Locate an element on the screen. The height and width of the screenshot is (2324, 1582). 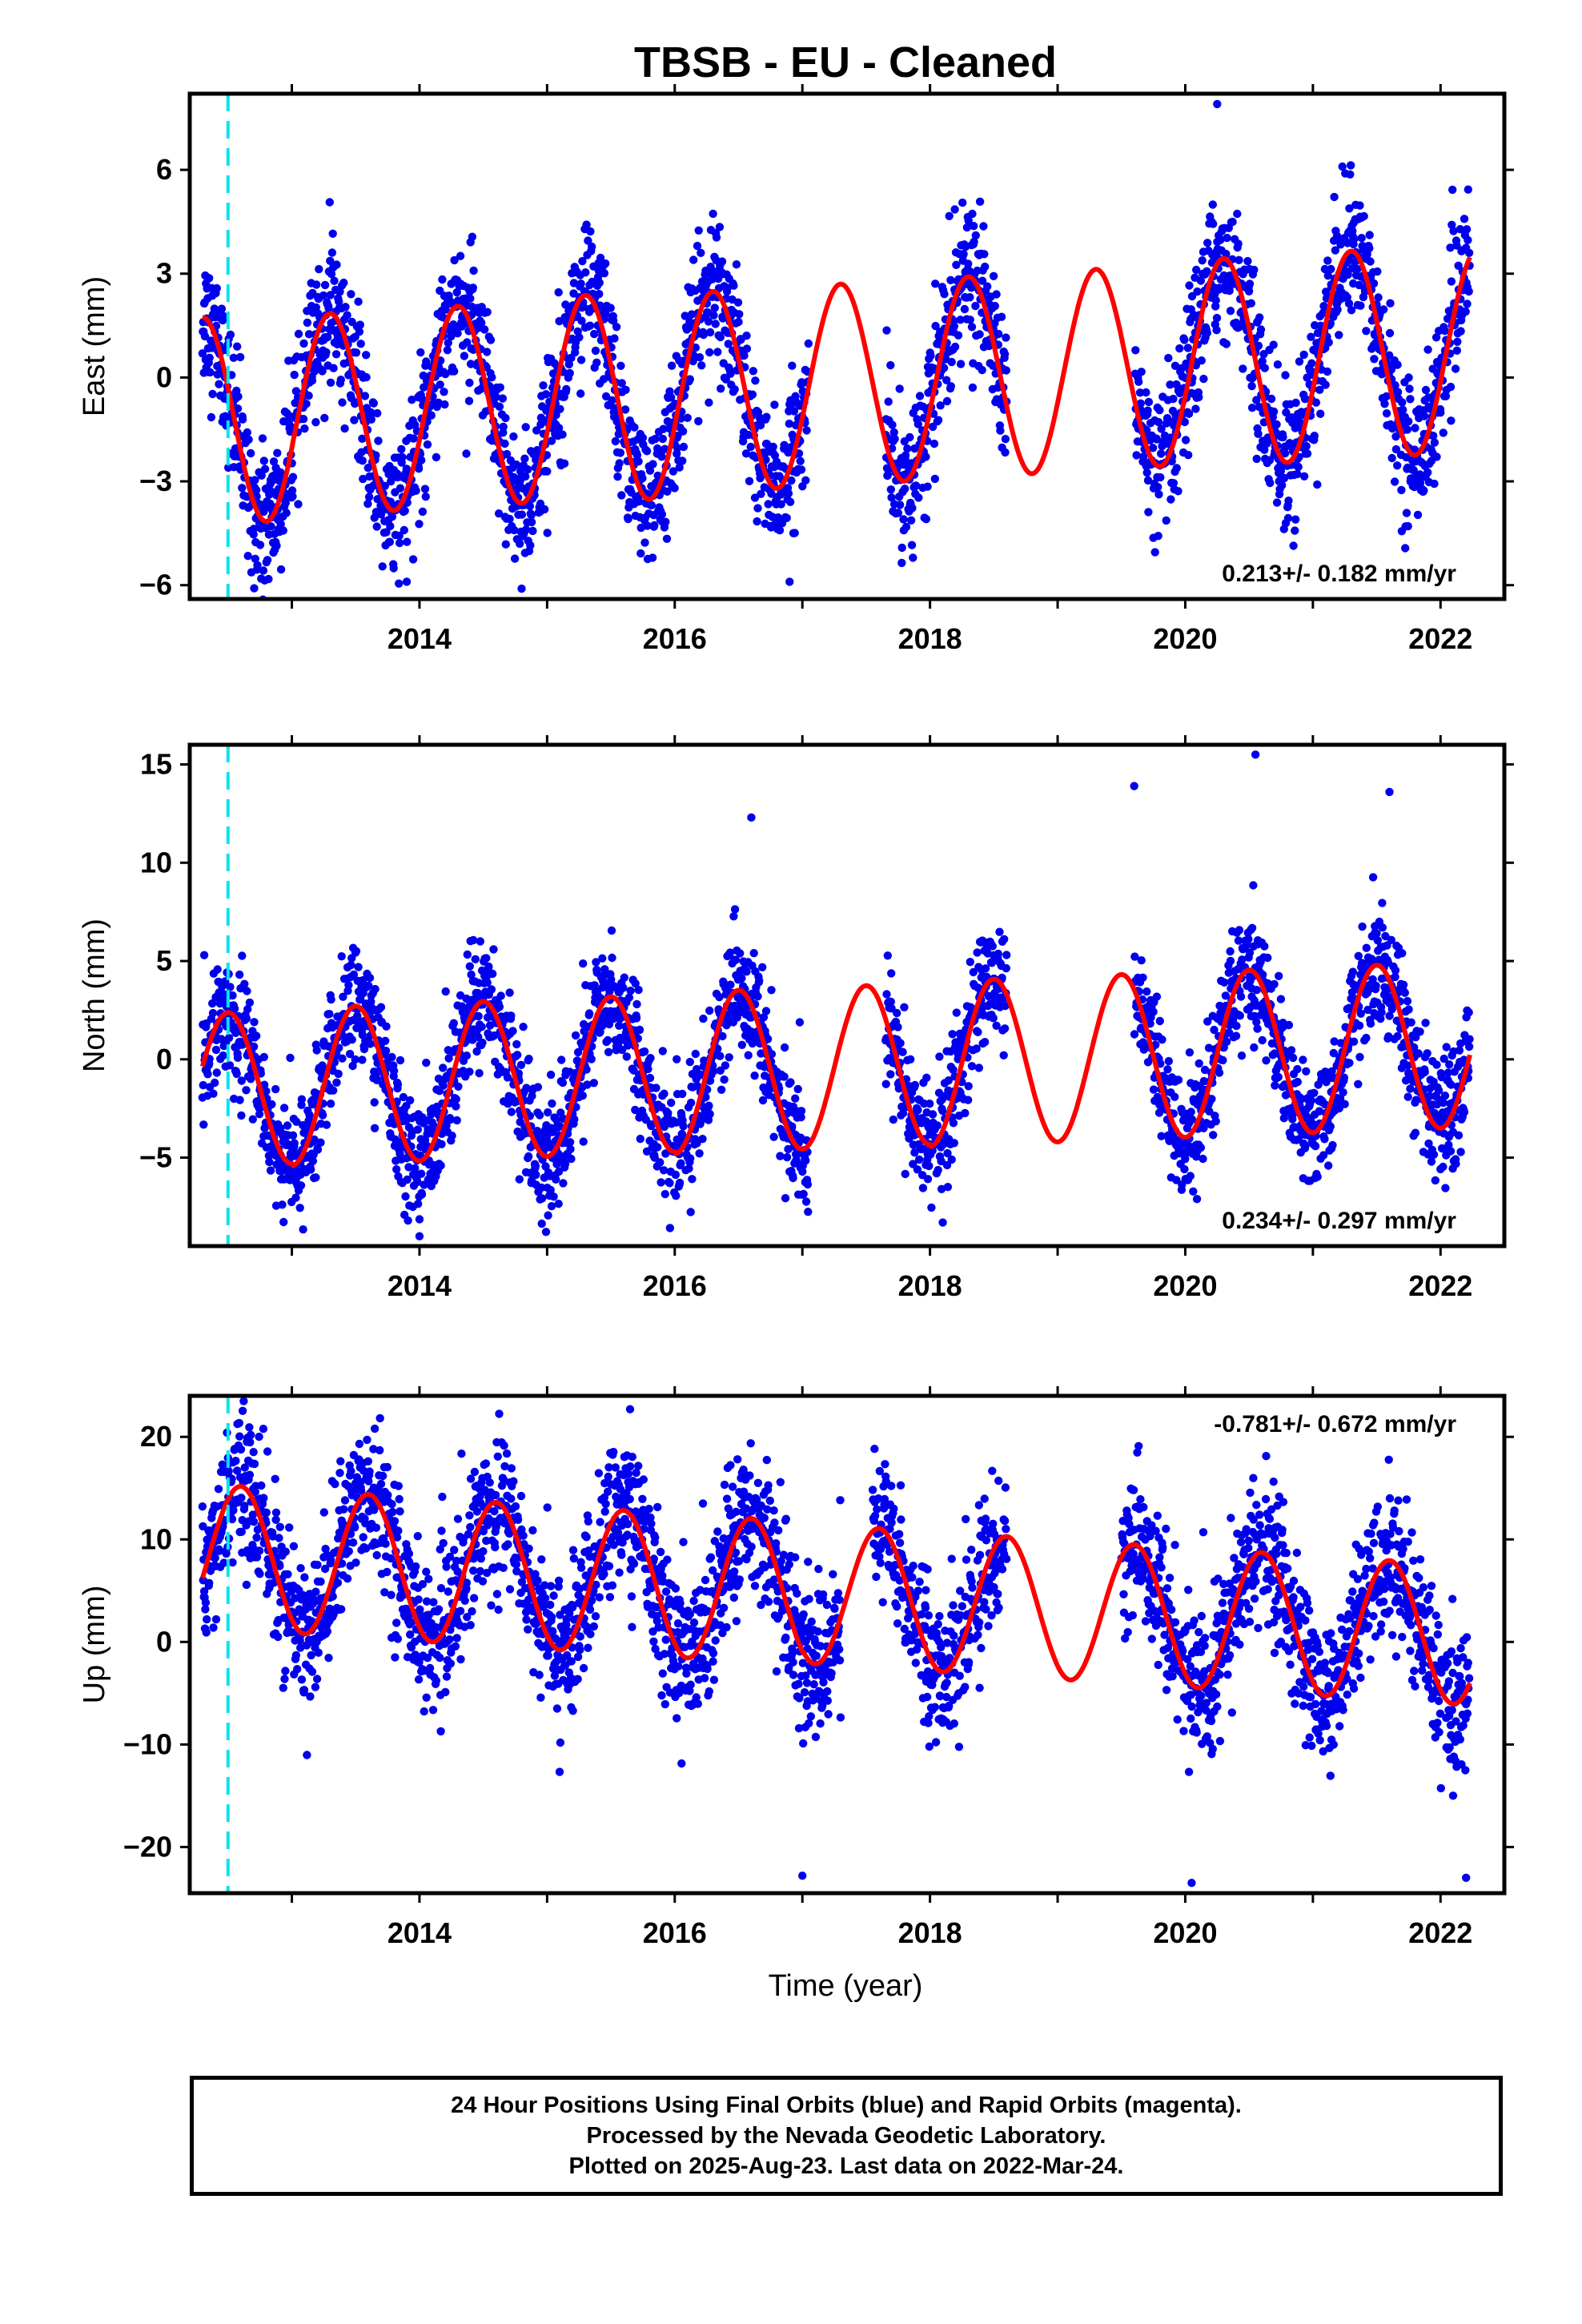
y-tick-label: 0 is located at coordinates (164, 376).